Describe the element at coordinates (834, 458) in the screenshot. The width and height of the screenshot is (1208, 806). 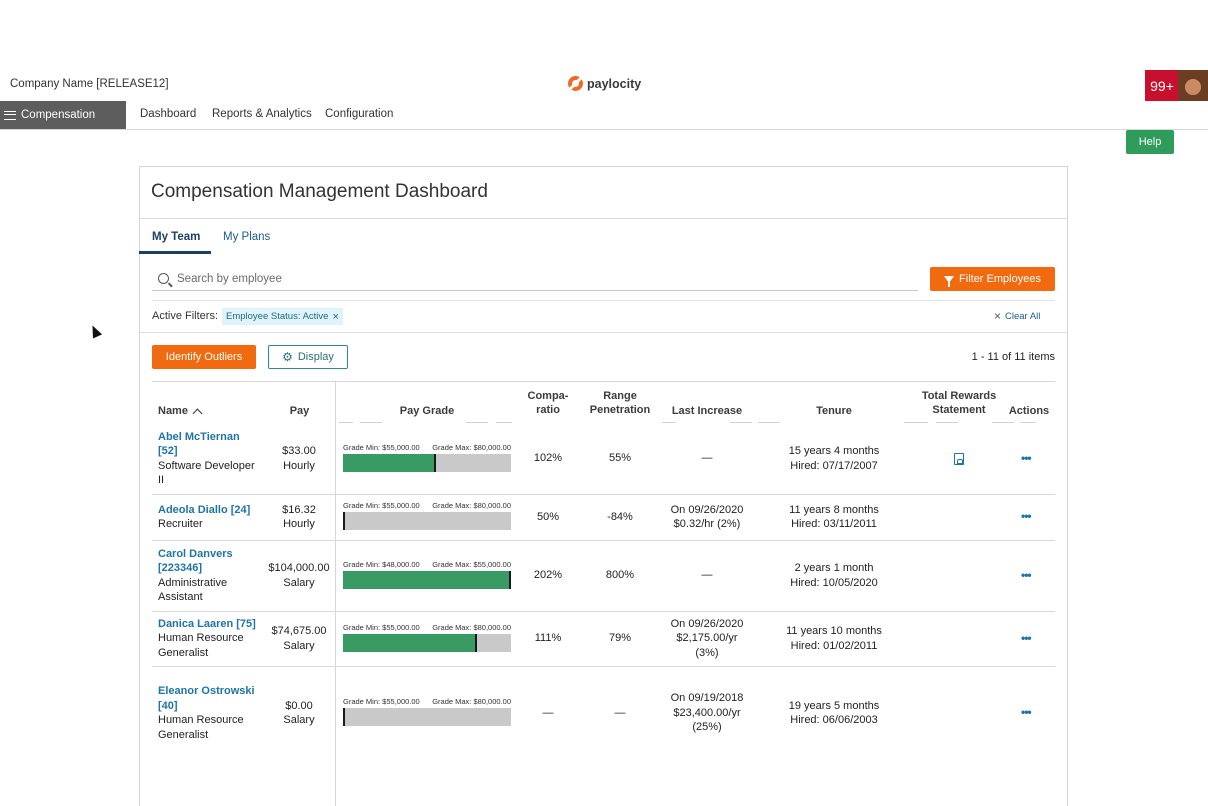
I see `tenure-cell: 15 years 4 months Hired: 07/17/2007` at that location.